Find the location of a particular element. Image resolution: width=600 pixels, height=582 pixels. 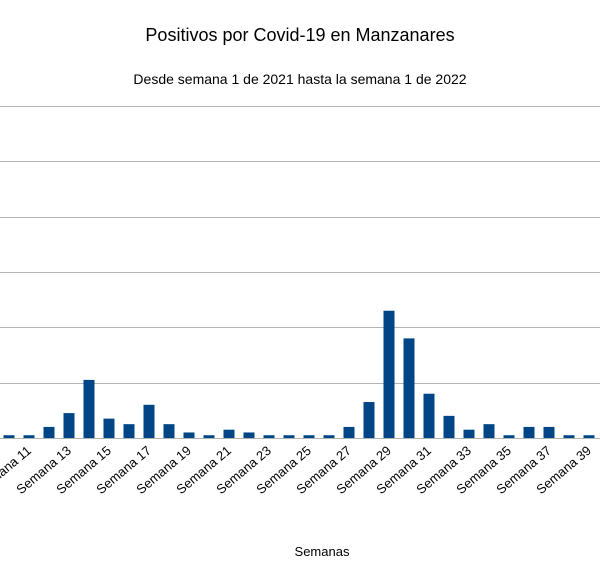

x-axis-label: Semanas is located at coordinates (322, 551).